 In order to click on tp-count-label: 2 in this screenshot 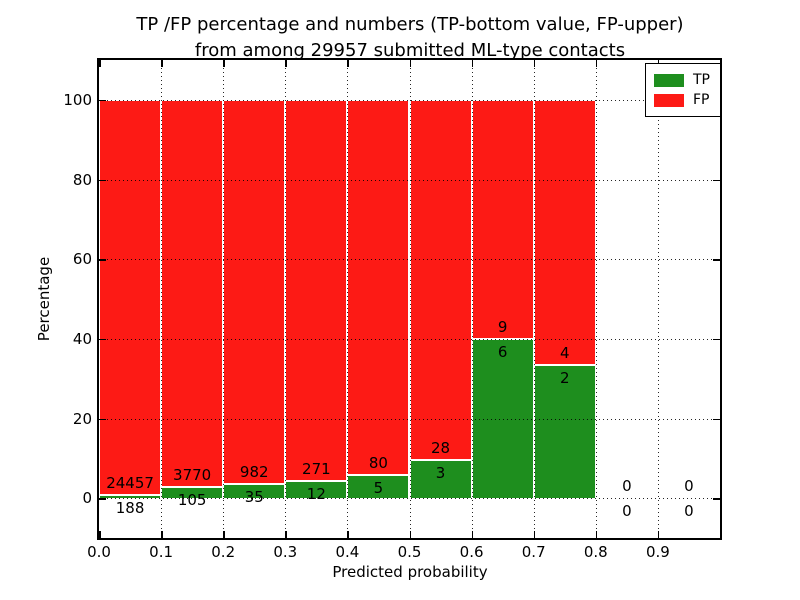, I will do `click(564, 378)`.